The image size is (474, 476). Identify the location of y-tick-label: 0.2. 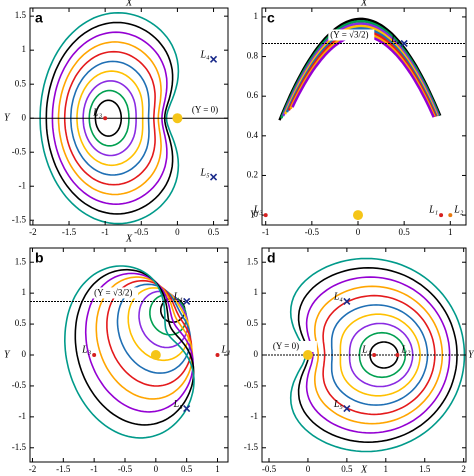
(252, 175).